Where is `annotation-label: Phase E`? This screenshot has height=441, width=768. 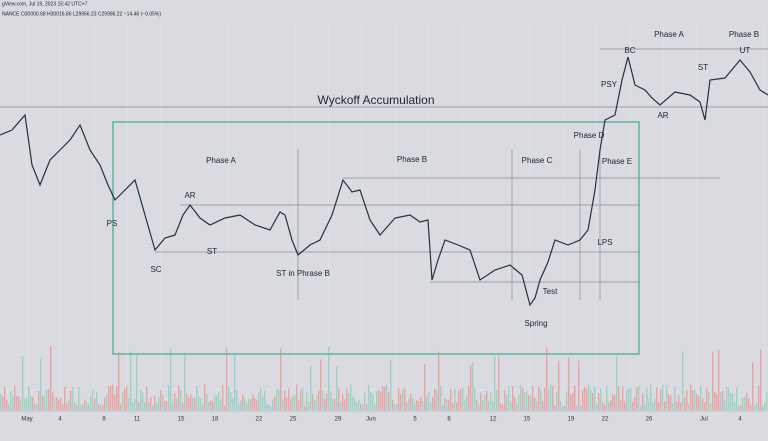 annotation-label: Phase E is located at coordinates (617, 161).